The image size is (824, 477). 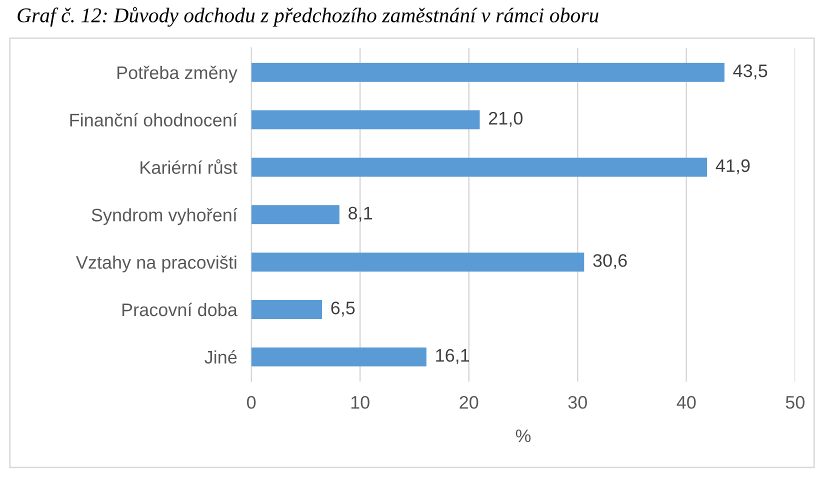 What do you see at coordinates (610, 262) in the screenshot?
I see `data-label: 30,6` at bounding box center [610, 262].